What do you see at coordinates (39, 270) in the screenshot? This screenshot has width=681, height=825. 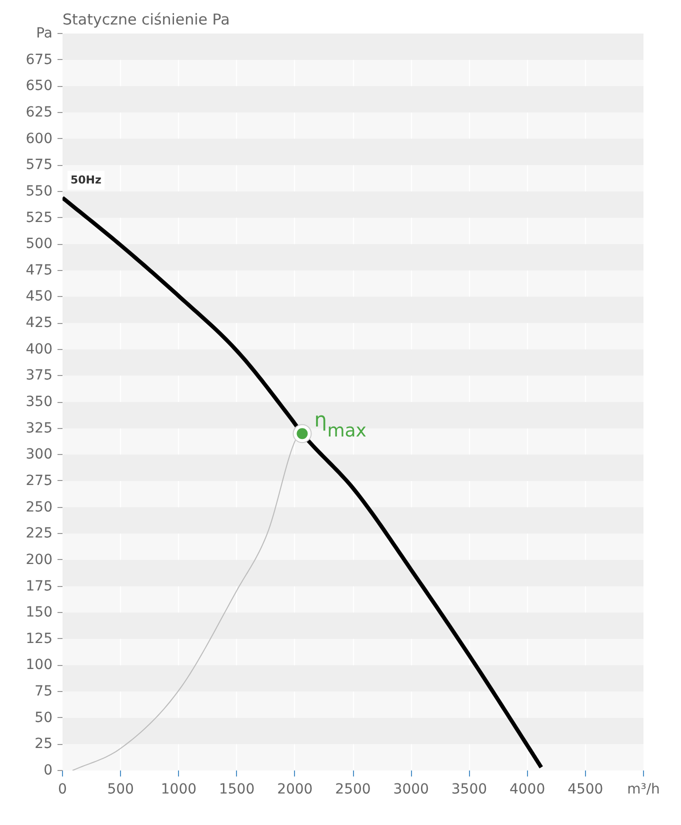 I see `y-tick-label: 475` at bounding box center [39, 270].